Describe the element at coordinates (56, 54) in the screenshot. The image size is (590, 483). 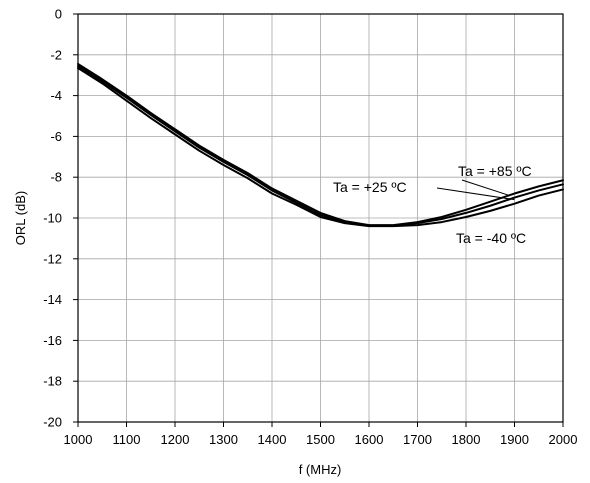
I see `y-tick-label: -2` at that location.